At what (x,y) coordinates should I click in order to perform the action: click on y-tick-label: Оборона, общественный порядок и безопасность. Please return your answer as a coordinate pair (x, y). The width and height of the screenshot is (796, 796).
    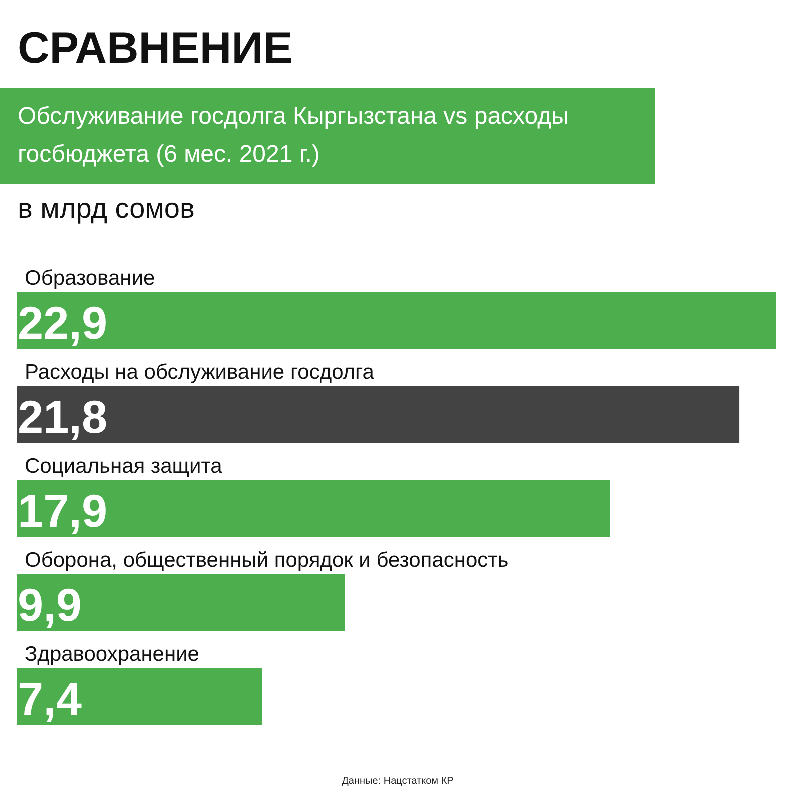
    Looking at the image, I should click on (267, 560).